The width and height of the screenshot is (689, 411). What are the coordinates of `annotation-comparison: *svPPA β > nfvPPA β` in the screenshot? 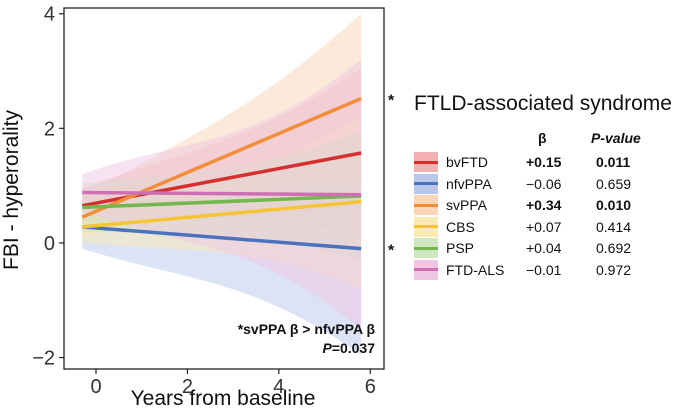 It's located at (307, 329).